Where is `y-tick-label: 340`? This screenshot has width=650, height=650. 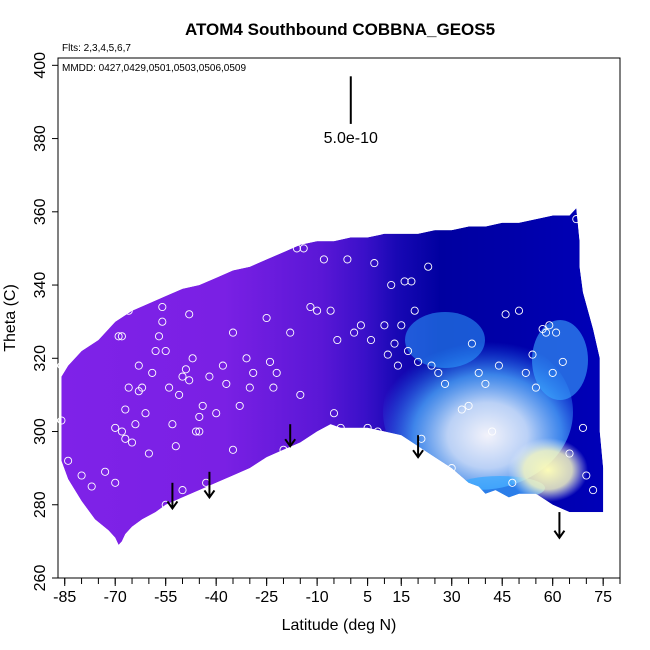
y-tick-label: 340 is located at coordinates (40, 285).